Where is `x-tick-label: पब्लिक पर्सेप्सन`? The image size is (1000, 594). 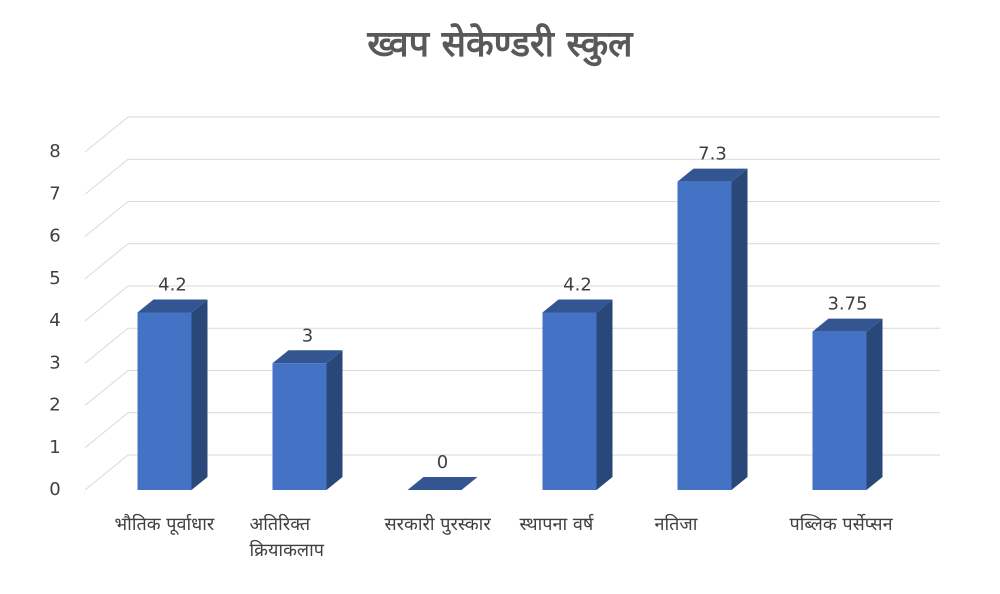
x-tick-label: पब्लिक पर्सेप्सन is located at coordinates (841, 524).